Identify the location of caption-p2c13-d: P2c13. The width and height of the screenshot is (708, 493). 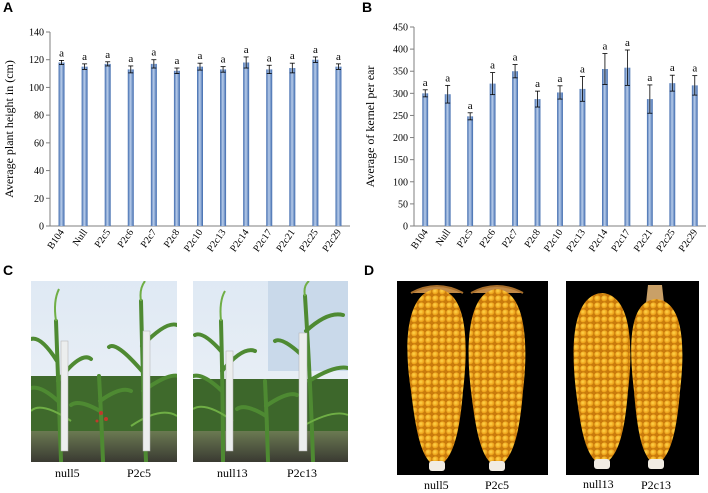
(656, 485).